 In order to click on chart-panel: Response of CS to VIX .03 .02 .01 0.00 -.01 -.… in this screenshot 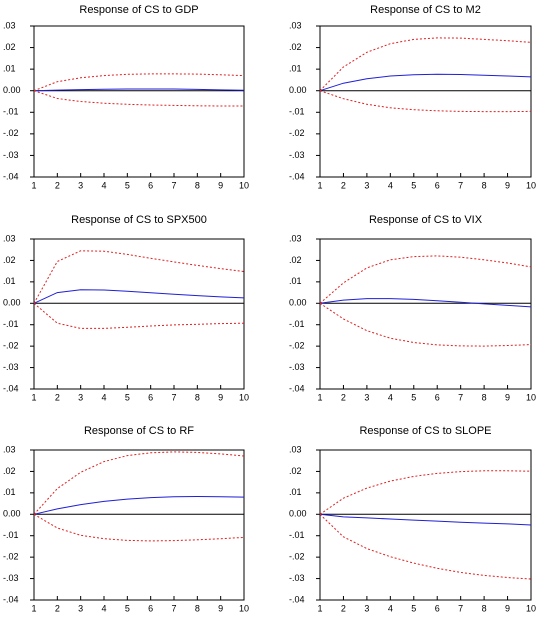, I will do `click(412, 308)`.